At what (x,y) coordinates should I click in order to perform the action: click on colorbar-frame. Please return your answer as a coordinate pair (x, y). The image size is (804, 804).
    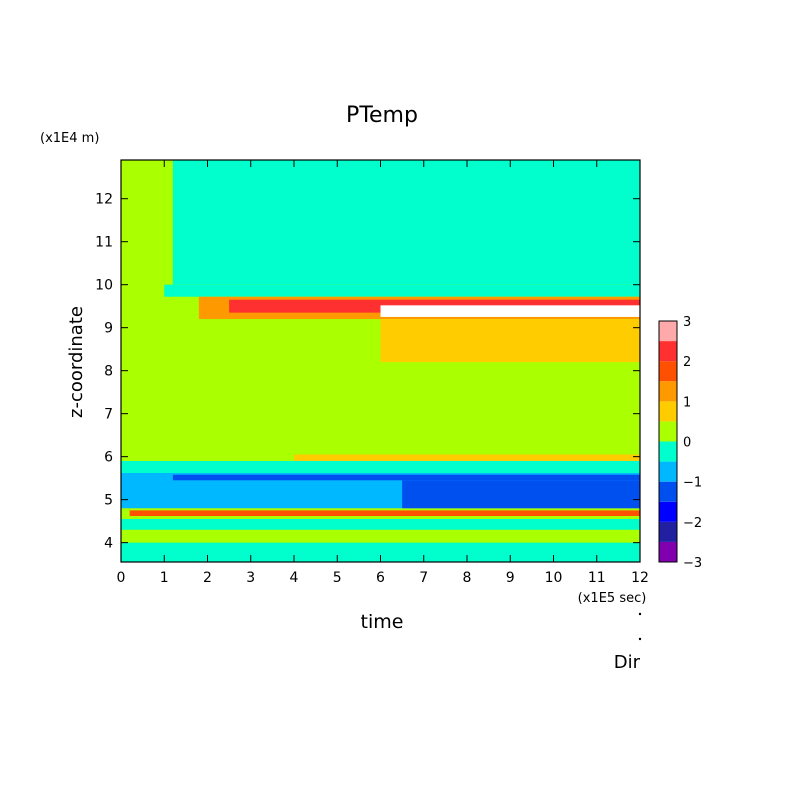
    Looking at the image, I should click on (668, 441).